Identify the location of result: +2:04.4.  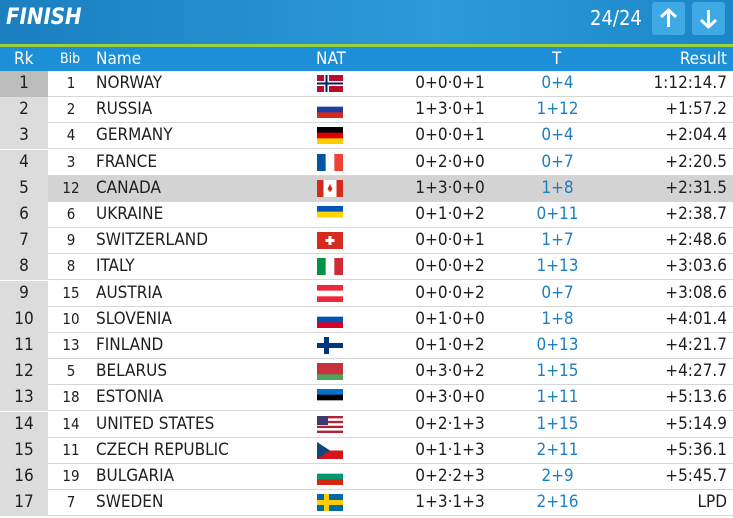
(696, 135).